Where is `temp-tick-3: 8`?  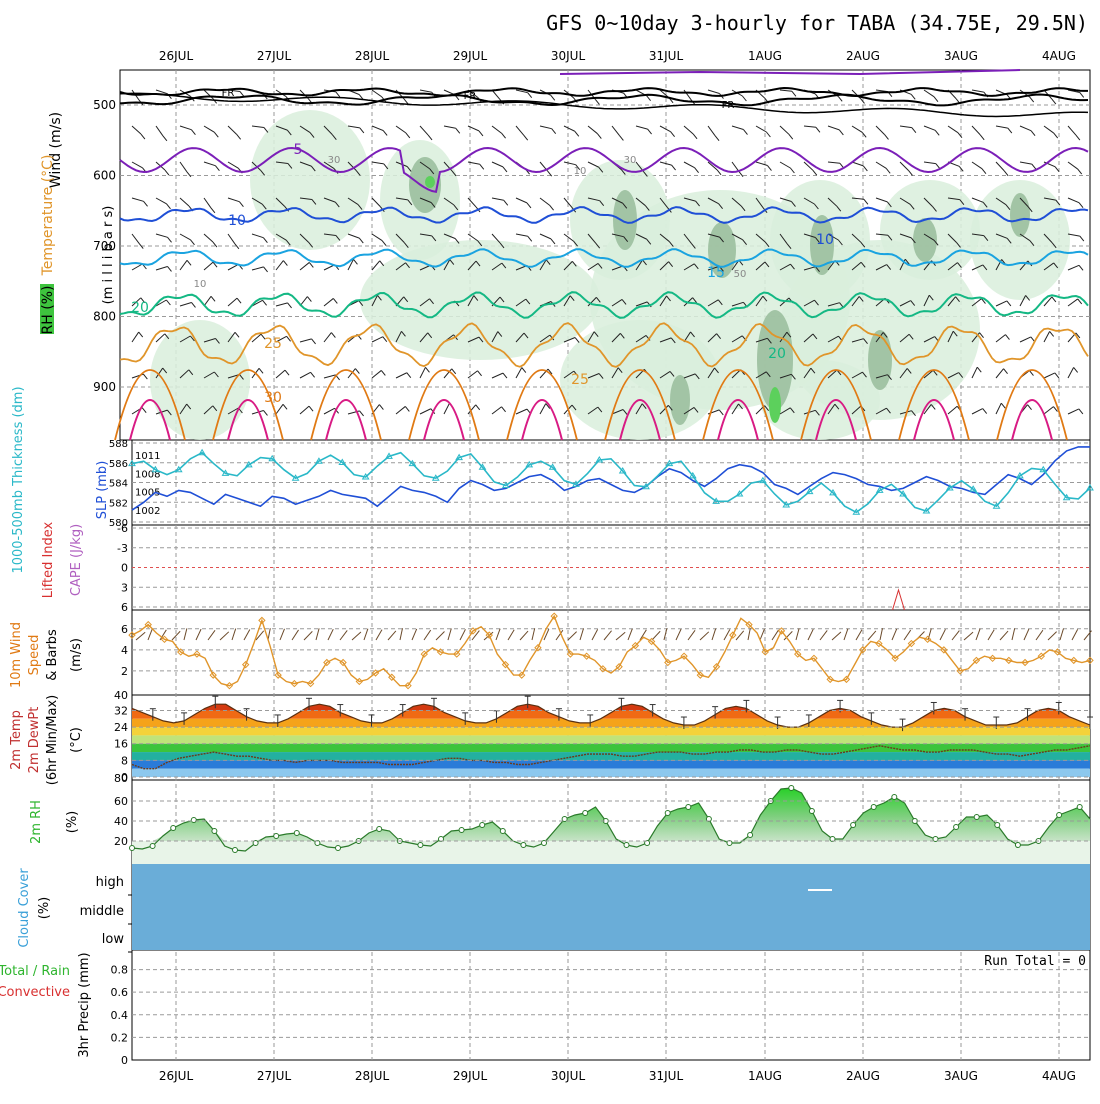 temp-tick-3: 8 is located at coordinates (124, 760).